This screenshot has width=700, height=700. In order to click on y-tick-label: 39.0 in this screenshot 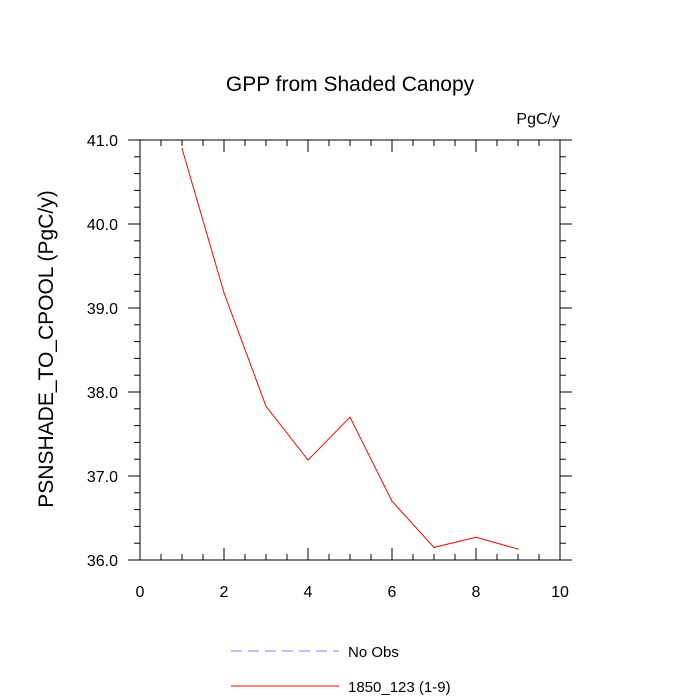, I will do `click(102, 309)`.